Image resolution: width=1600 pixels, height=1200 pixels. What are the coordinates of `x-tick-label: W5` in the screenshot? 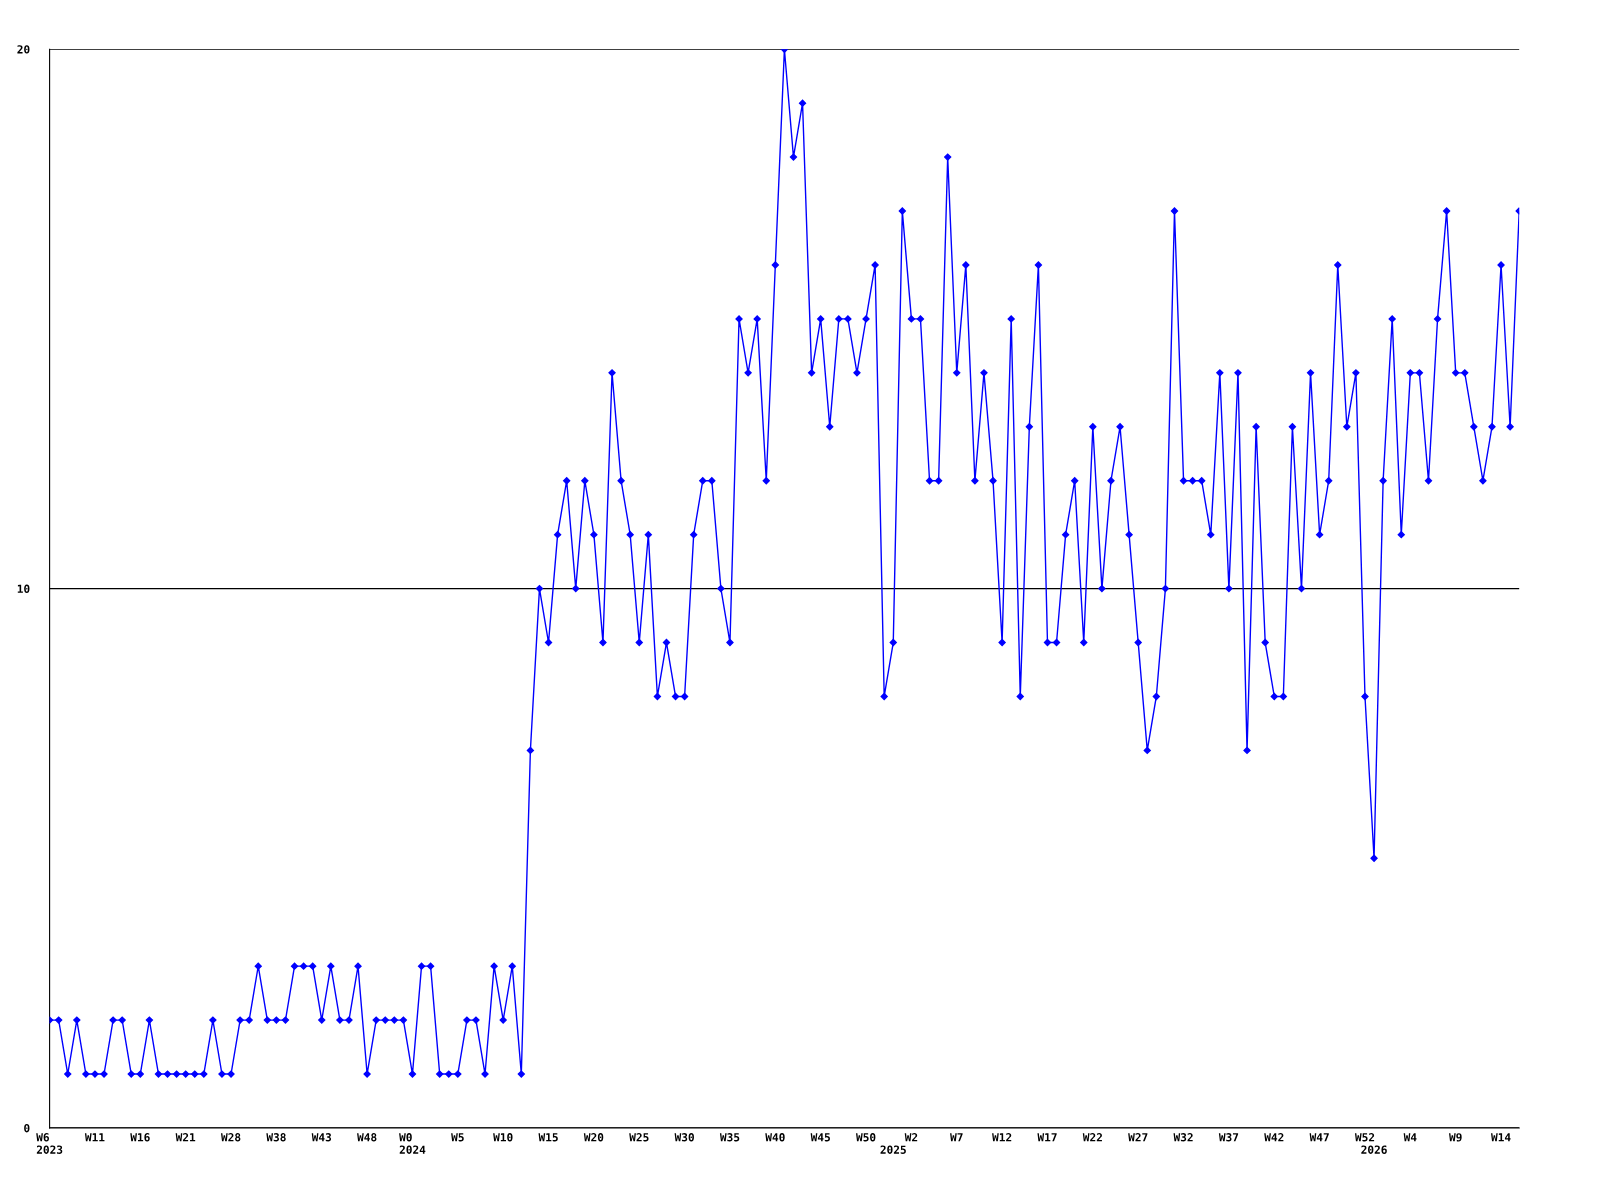 It's located at (457, 1137).